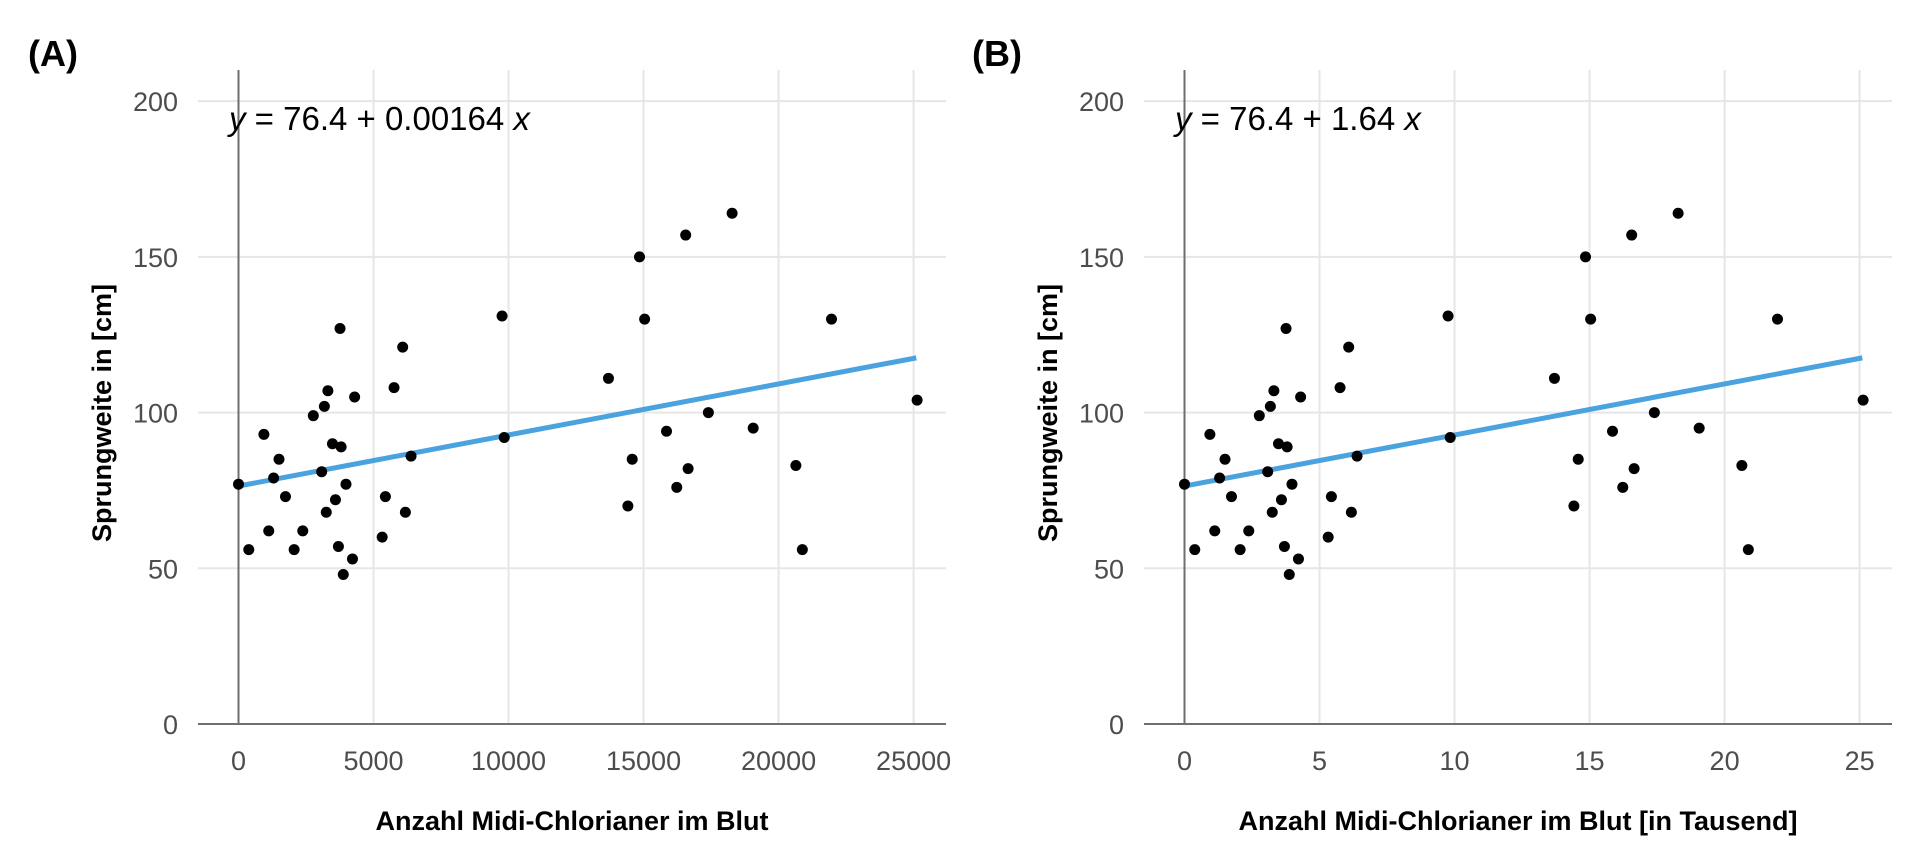  I want to click on regression-layer, so click(577, 422).